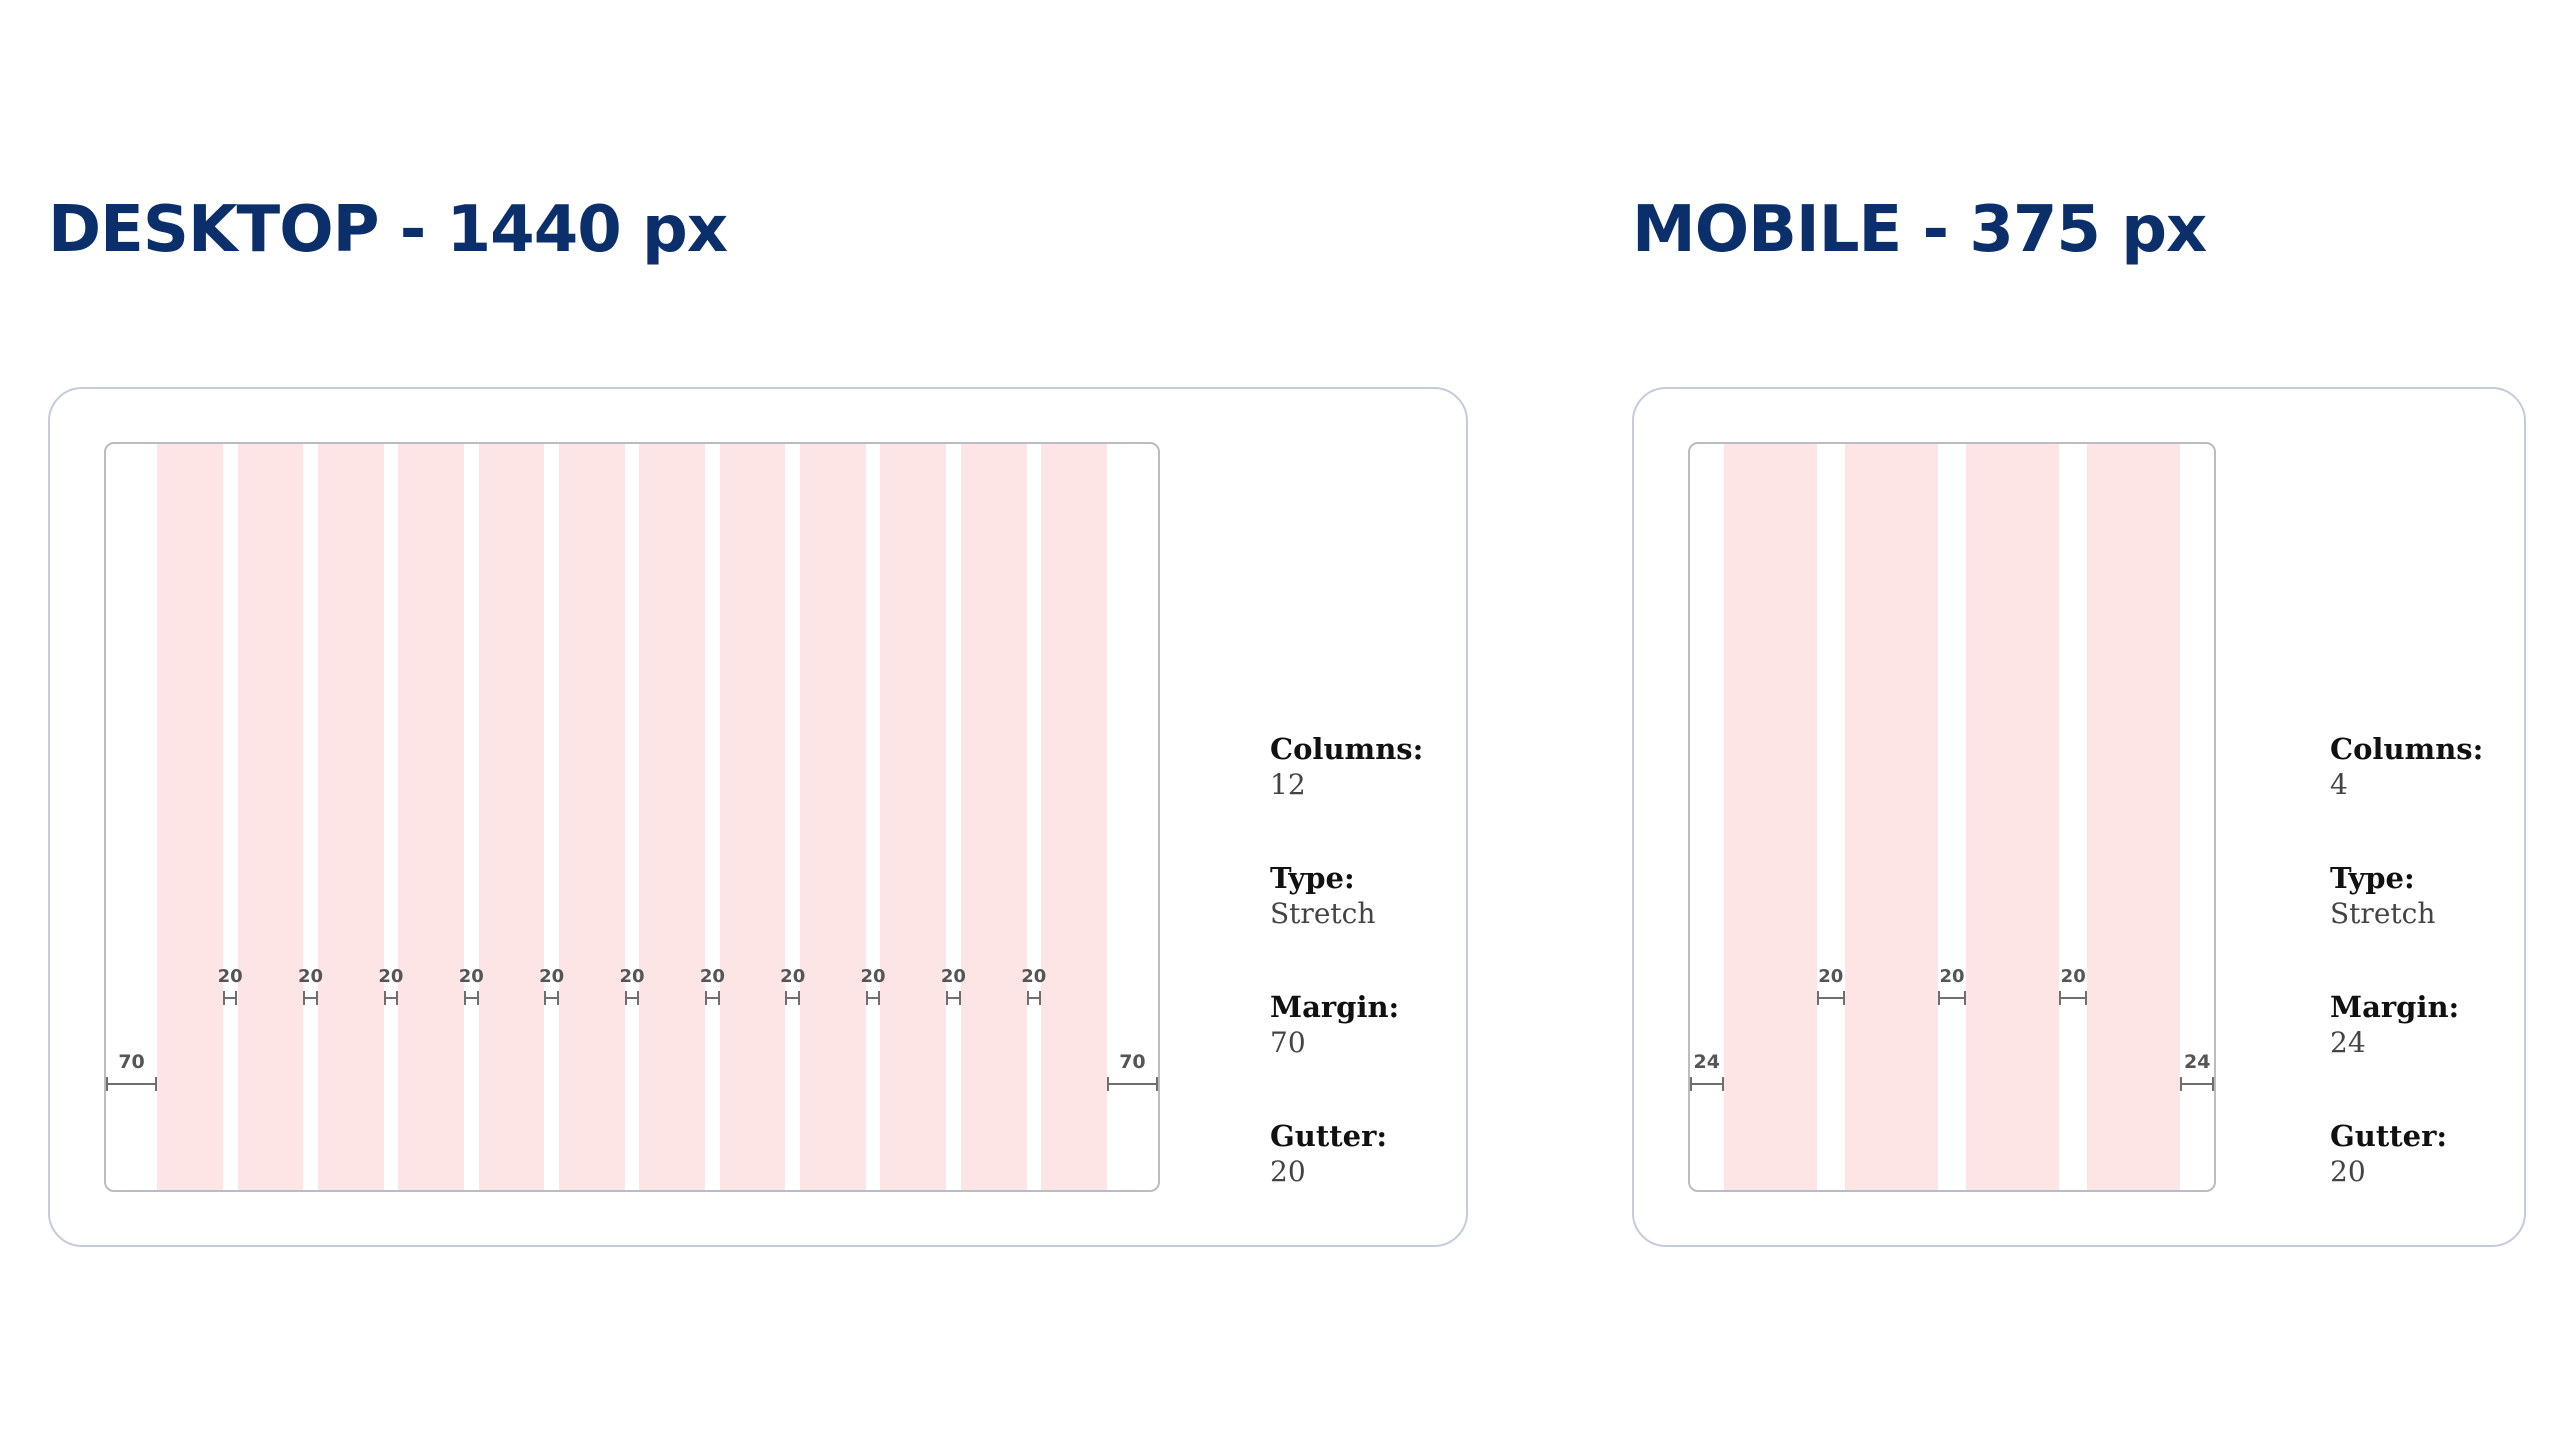 The height and width of the screenshot is (1440, 2560). I want to click on spec-label: Type:, so click(2372, 878).